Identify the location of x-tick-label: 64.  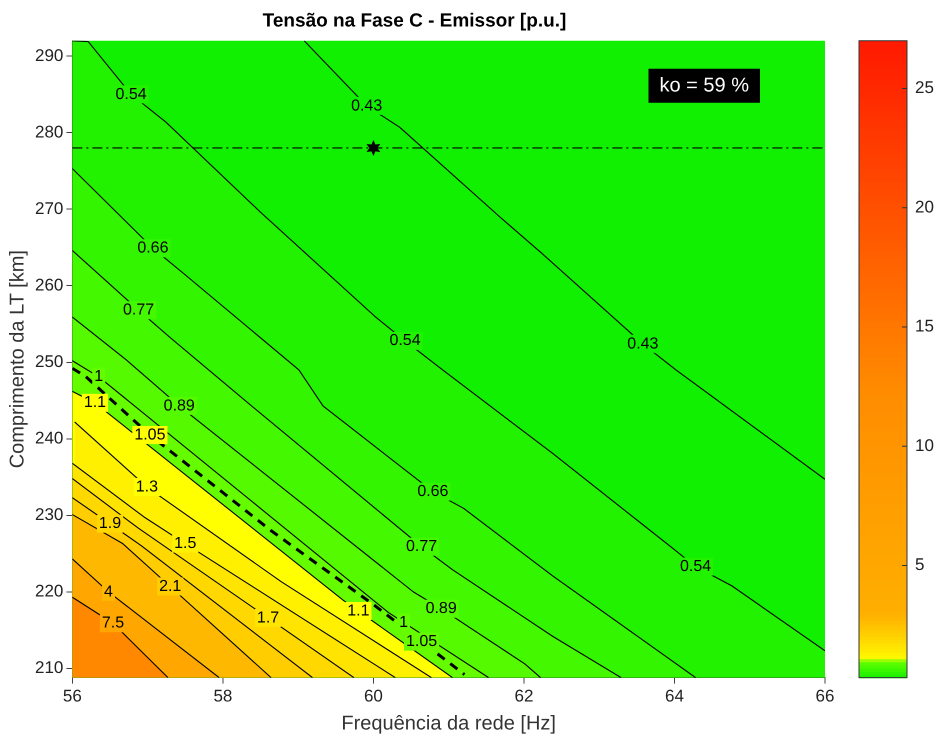
(674, 696).